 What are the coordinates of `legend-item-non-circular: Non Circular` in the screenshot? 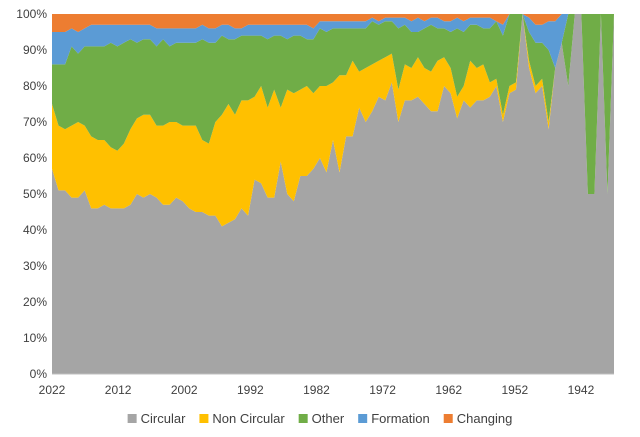 It's located at (242, 418).